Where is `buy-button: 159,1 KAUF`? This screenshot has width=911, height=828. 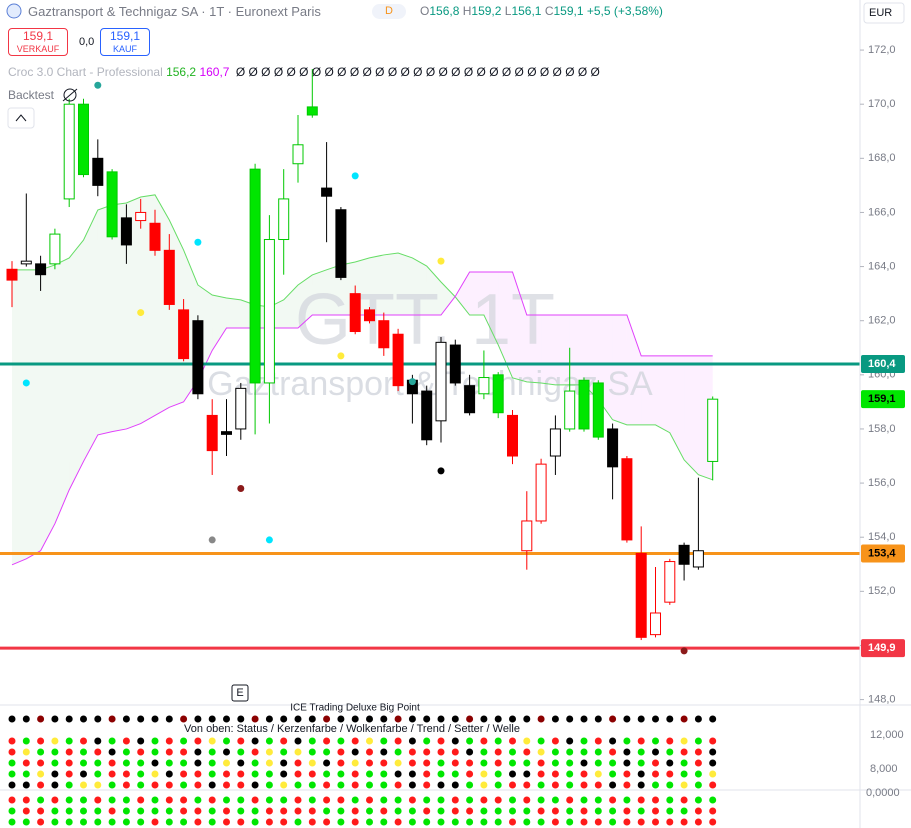
buy-button: 159,1 KAUF is located at coordinates (125, 42).